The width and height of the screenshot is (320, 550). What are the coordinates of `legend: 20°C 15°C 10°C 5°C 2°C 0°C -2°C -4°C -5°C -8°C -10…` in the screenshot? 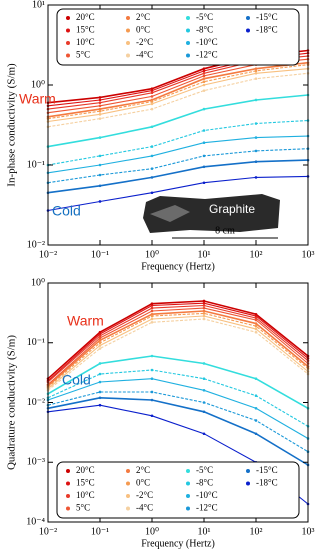 It's located at (178, 37).